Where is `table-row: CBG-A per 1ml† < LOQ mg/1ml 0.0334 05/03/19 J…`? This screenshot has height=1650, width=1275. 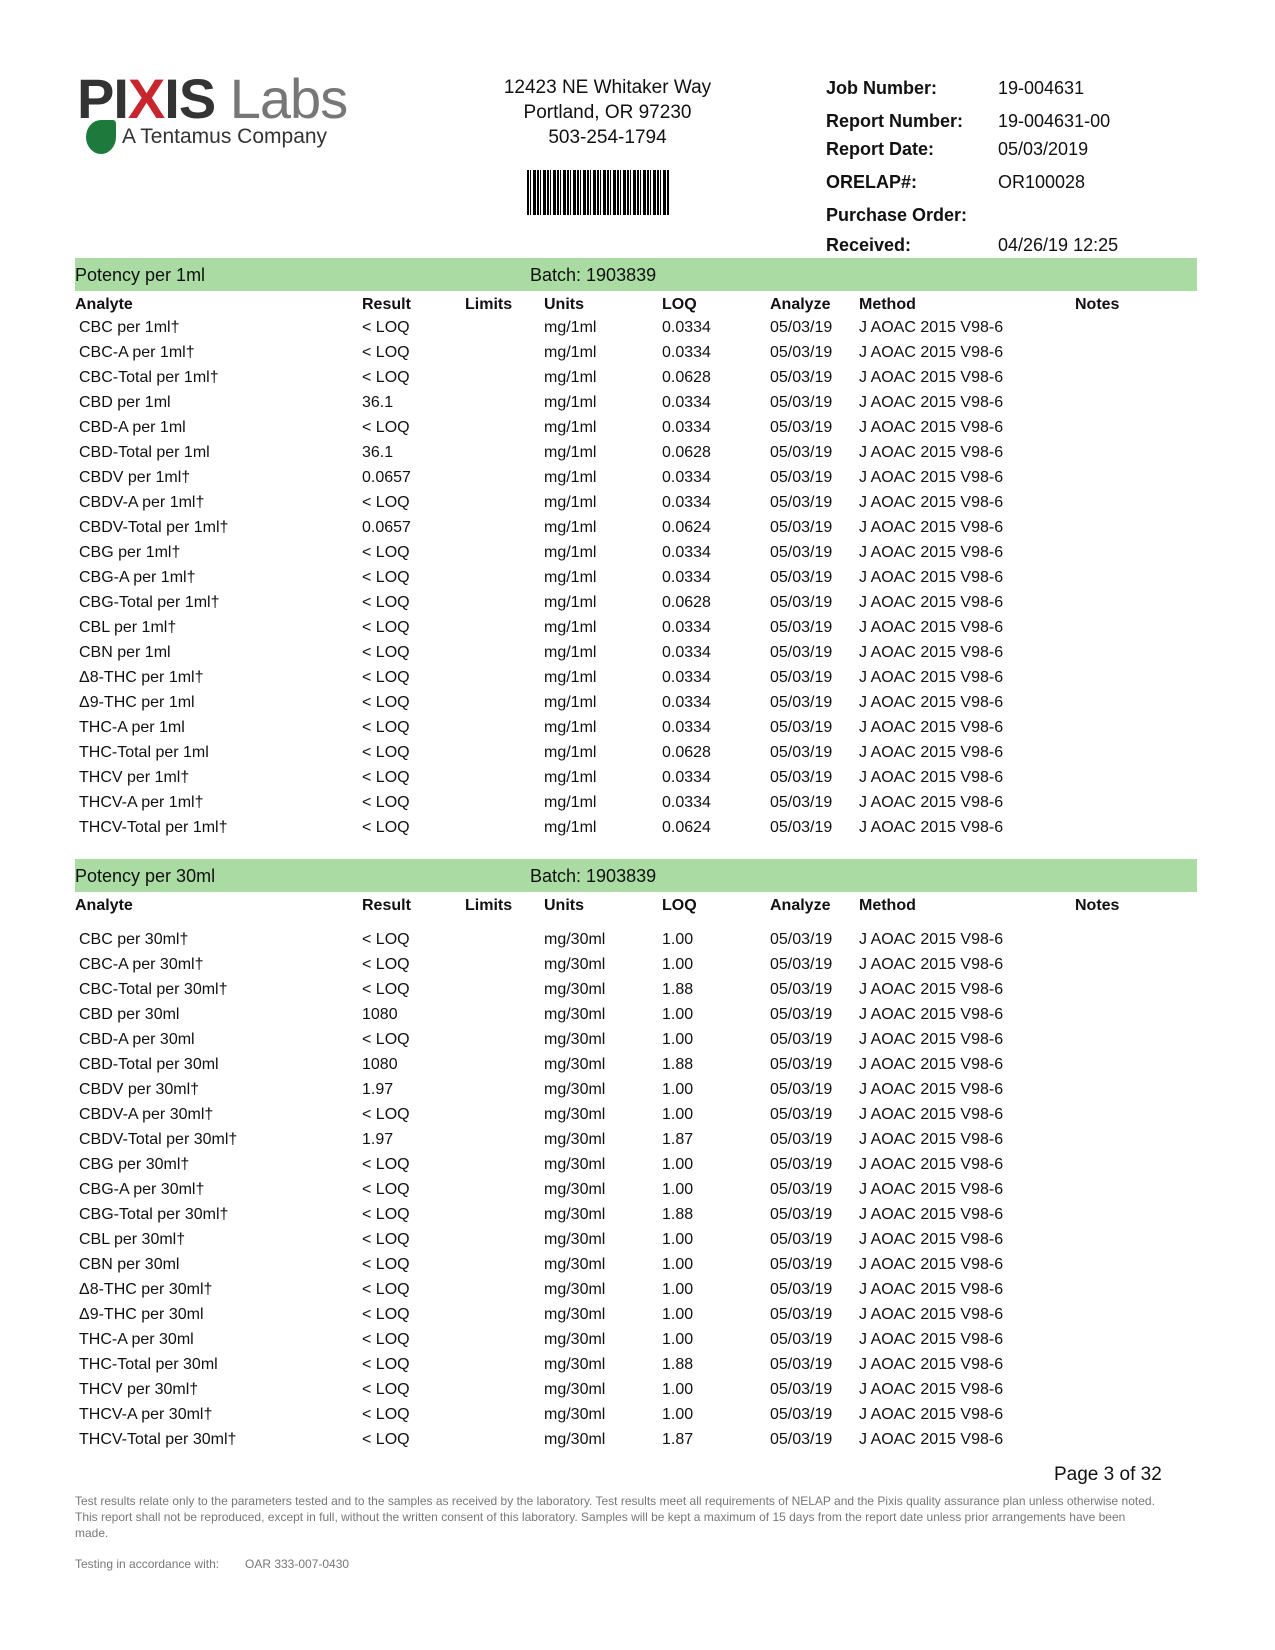 table-row: CBG-A per 1ml† < LOQ mg/1ml 0.0334 05/03/19 J… is located at coordinates (637, 581).